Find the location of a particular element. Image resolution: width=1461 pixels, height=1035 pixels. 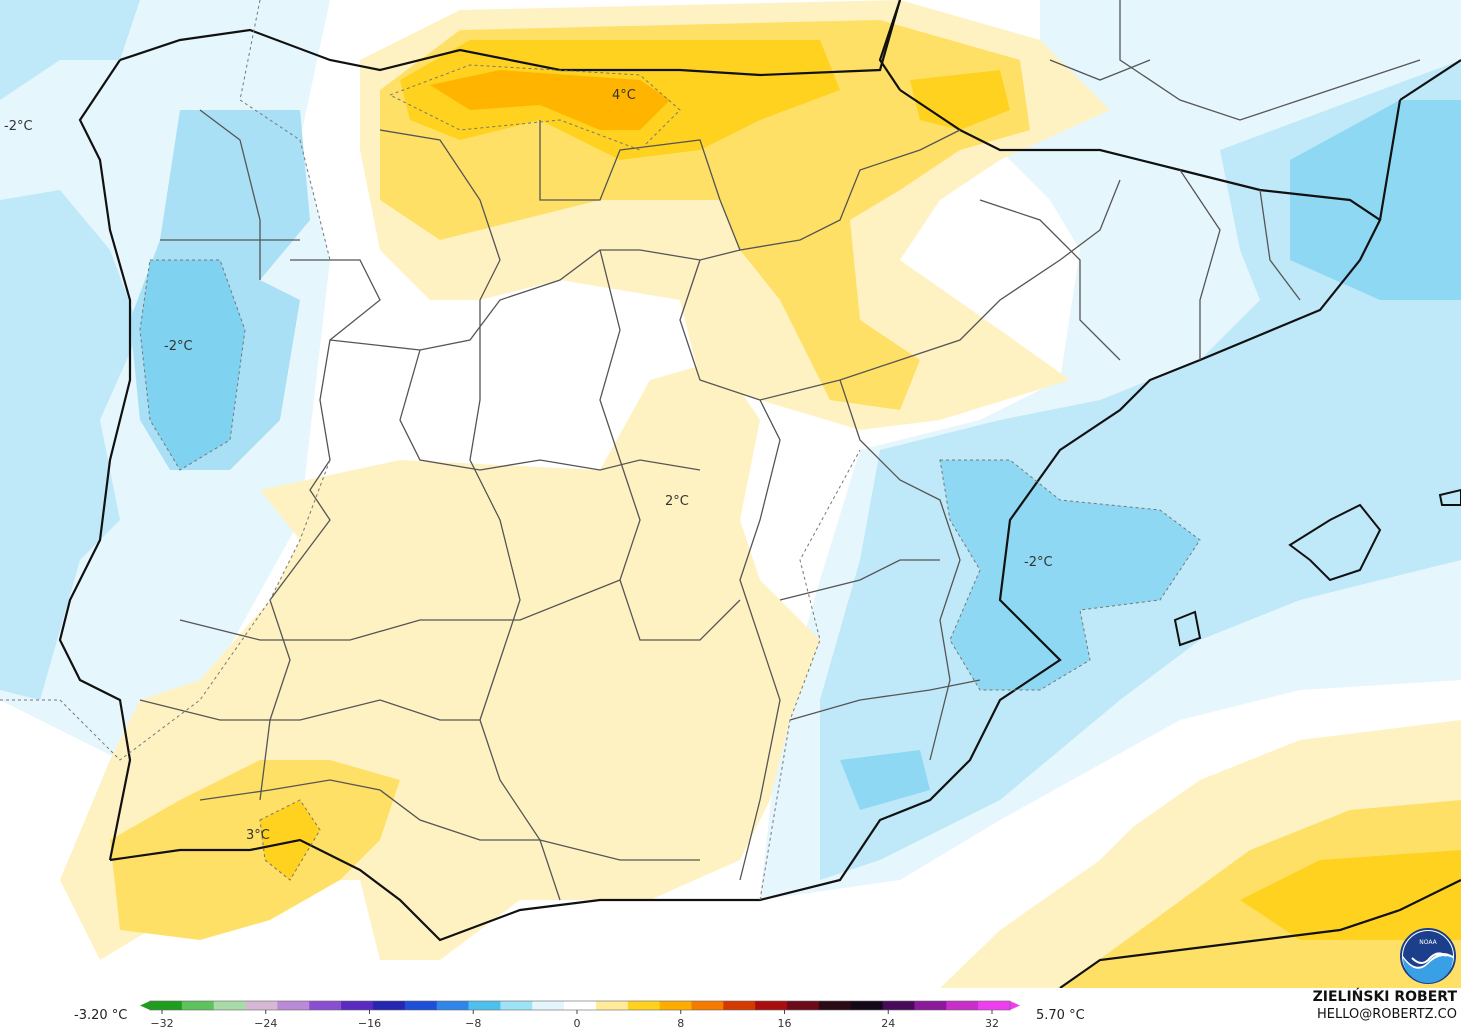

coastline-france is located at coordinates (1169, 110).